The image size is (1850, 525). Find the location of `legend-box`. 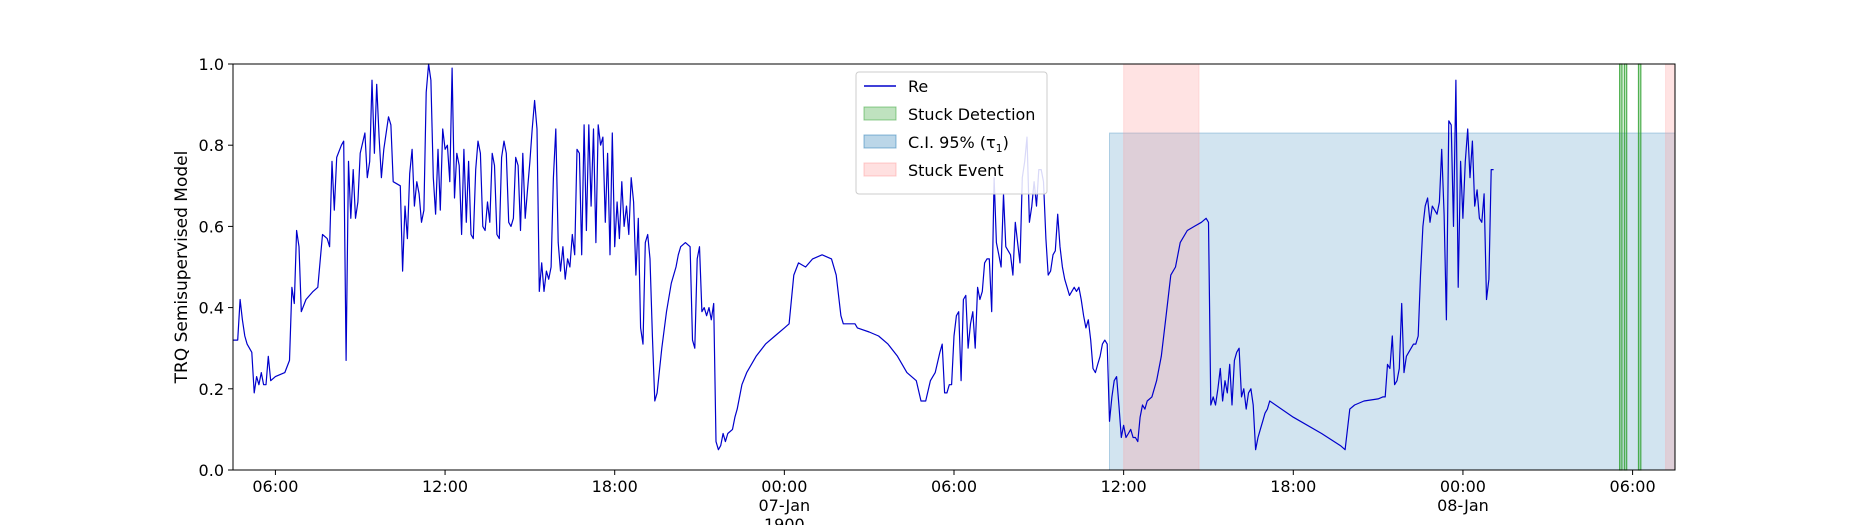

legend-box is located at coordinates (951, 133).